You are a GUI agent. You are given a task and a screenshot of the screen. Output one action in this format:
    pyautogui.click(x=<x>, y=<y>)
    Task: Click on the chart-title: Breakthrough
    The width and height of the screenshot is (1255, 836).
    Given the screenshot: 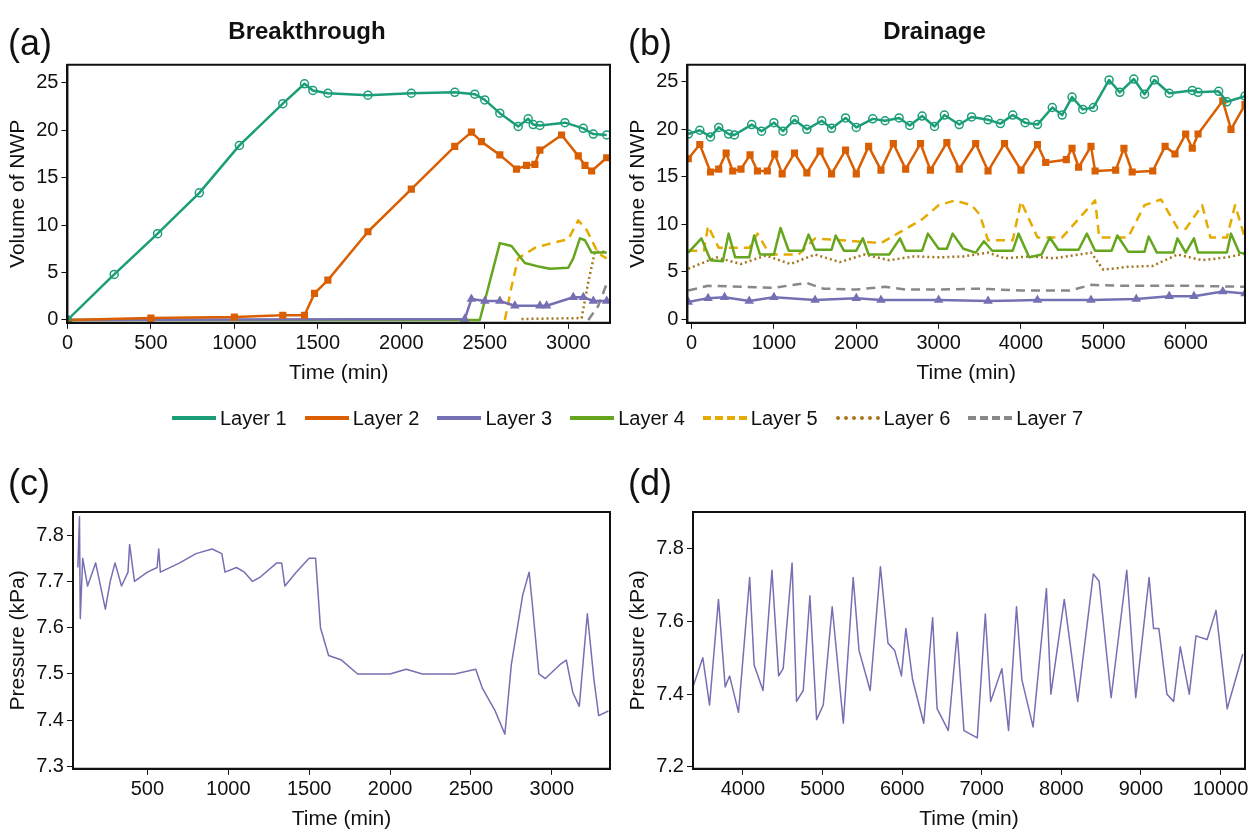 What is the action you would take?
    pyautogui.click(x=307, y=31)
    